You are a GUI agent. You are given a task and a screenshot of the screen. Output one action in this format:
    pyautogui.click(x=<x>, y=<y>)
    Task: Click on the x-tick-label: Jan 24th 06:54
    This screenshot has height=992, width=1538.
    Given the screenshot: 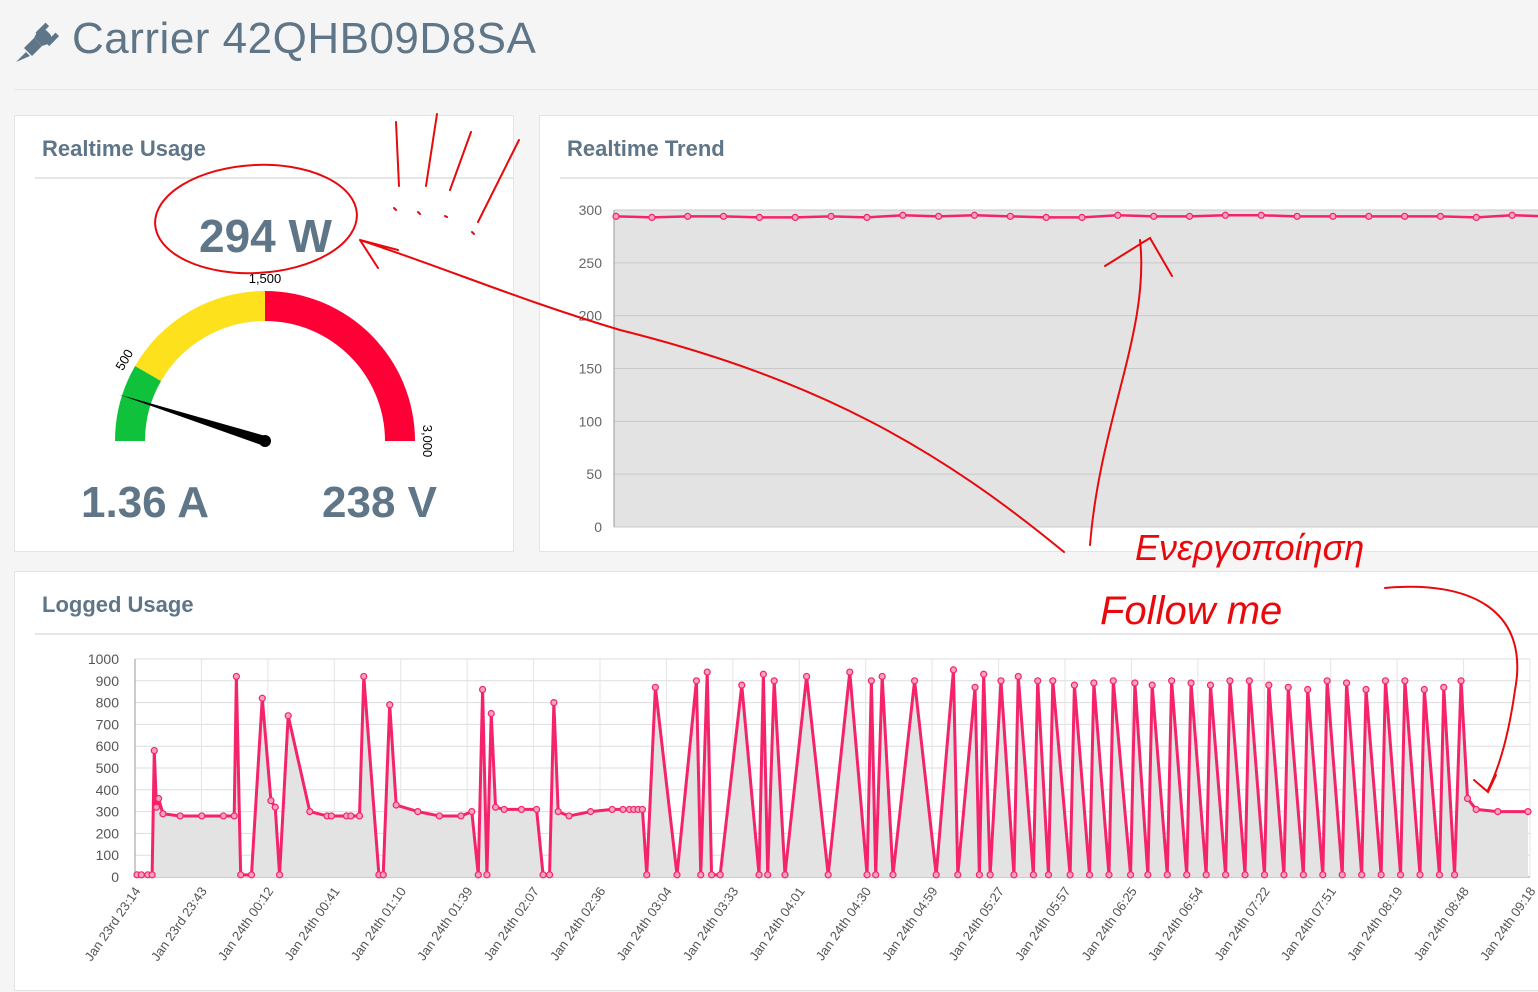 What is the action you would take?
    pyautogui.click(x=1176, y=923)
    